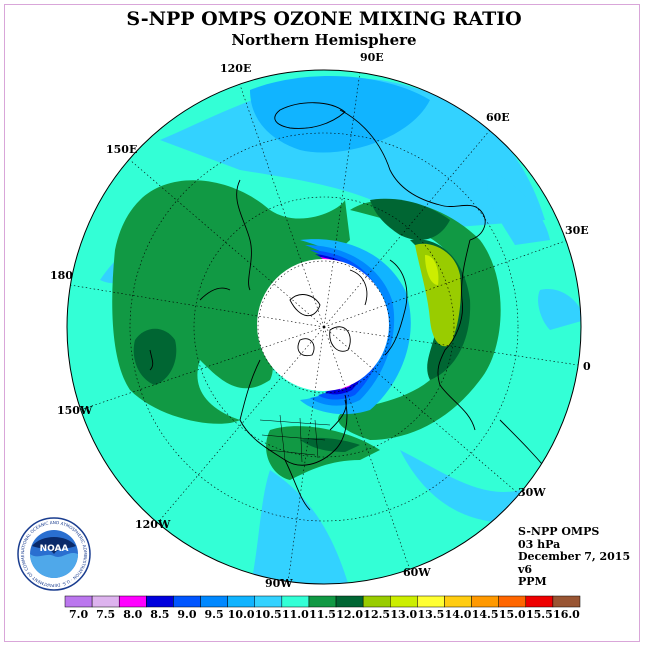  Describe the element at coordinates (75, 410) in the screenshot. I see `lon-label-150w: 150W` at that location.